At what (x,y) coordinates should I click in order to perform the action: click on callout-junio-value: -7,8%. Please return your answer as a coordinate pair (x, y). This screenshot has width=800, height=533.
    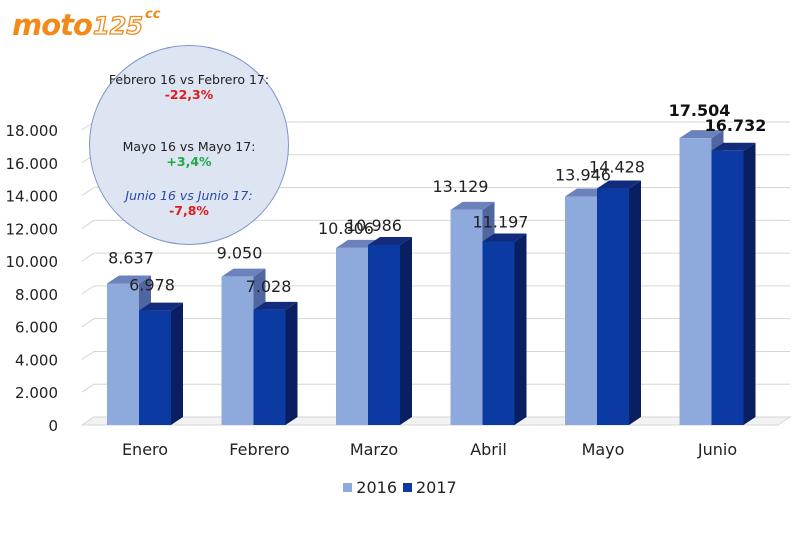
    Looking at the image, I should click on (189, 210).